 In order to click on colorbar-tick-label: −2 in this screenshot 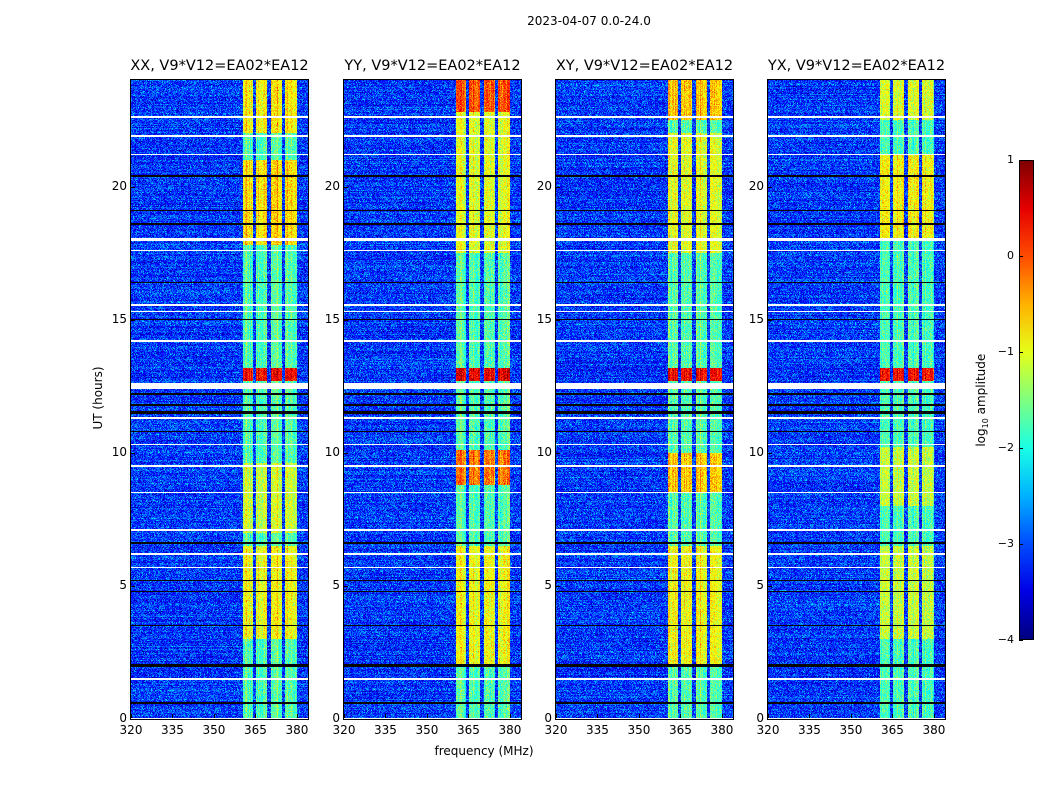, I will do `click(1005, 447)`.